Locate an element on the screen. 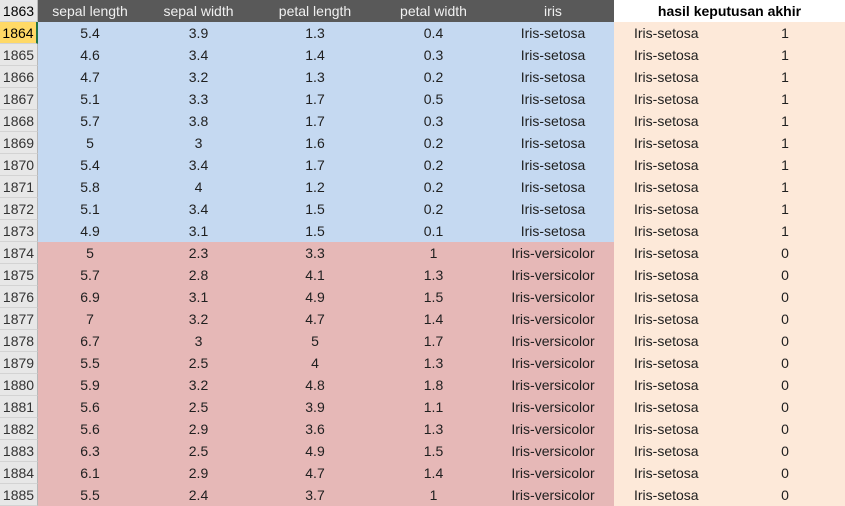  cell-sepal-width: 3.9 is located at coordinates (198, 33).